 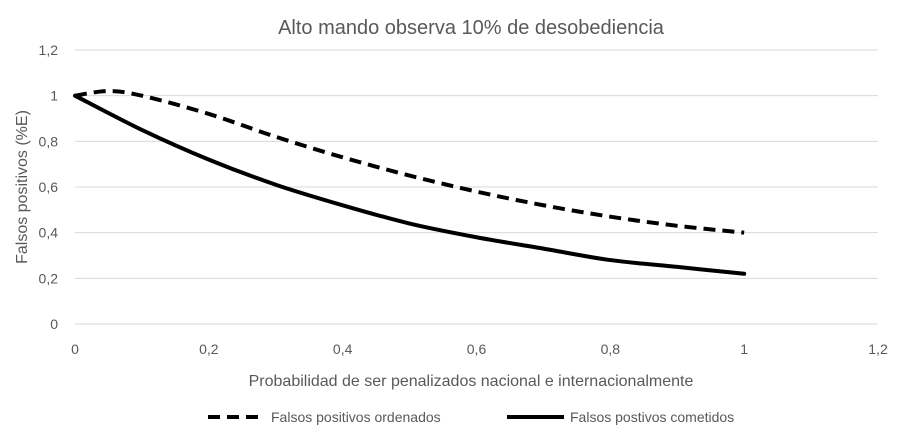 What do you see at coordinates (49, 141) in the screenshot?
I see `y-tick-label: 0,8` at bounding box center [49, 141].